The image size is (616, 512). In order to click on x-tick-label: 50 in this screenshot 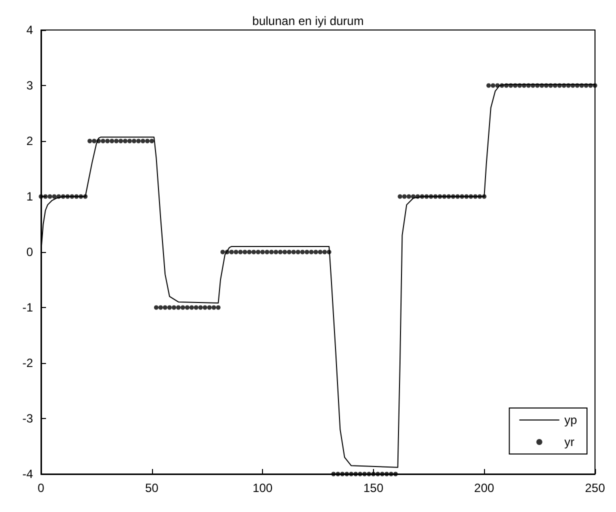, I will do `click(152, 488)`.